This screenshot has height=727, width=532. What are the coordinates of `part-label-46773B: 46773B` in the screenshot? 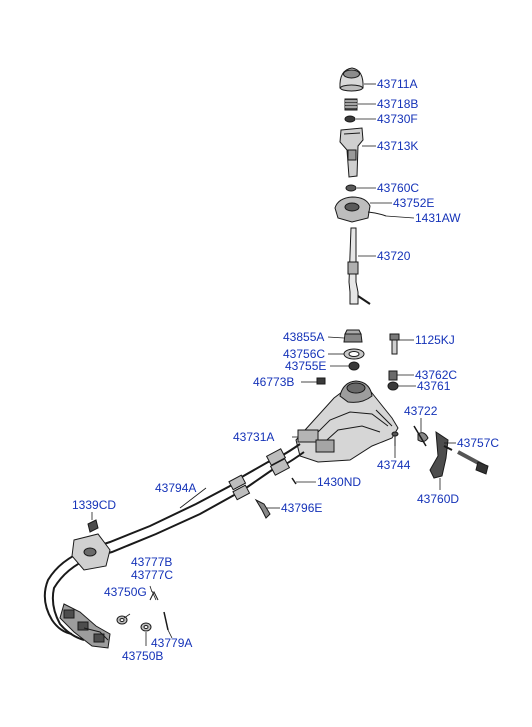 It's located at (274, 382).